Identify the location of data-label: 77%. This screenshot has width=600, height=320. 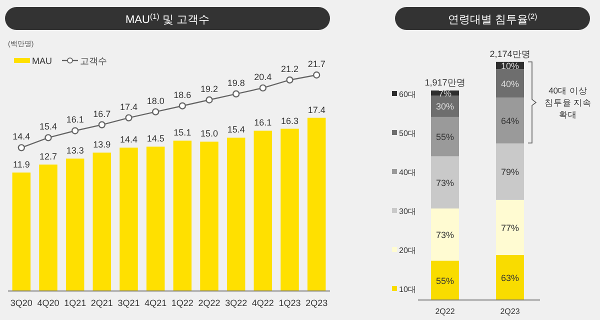
(510, 227).